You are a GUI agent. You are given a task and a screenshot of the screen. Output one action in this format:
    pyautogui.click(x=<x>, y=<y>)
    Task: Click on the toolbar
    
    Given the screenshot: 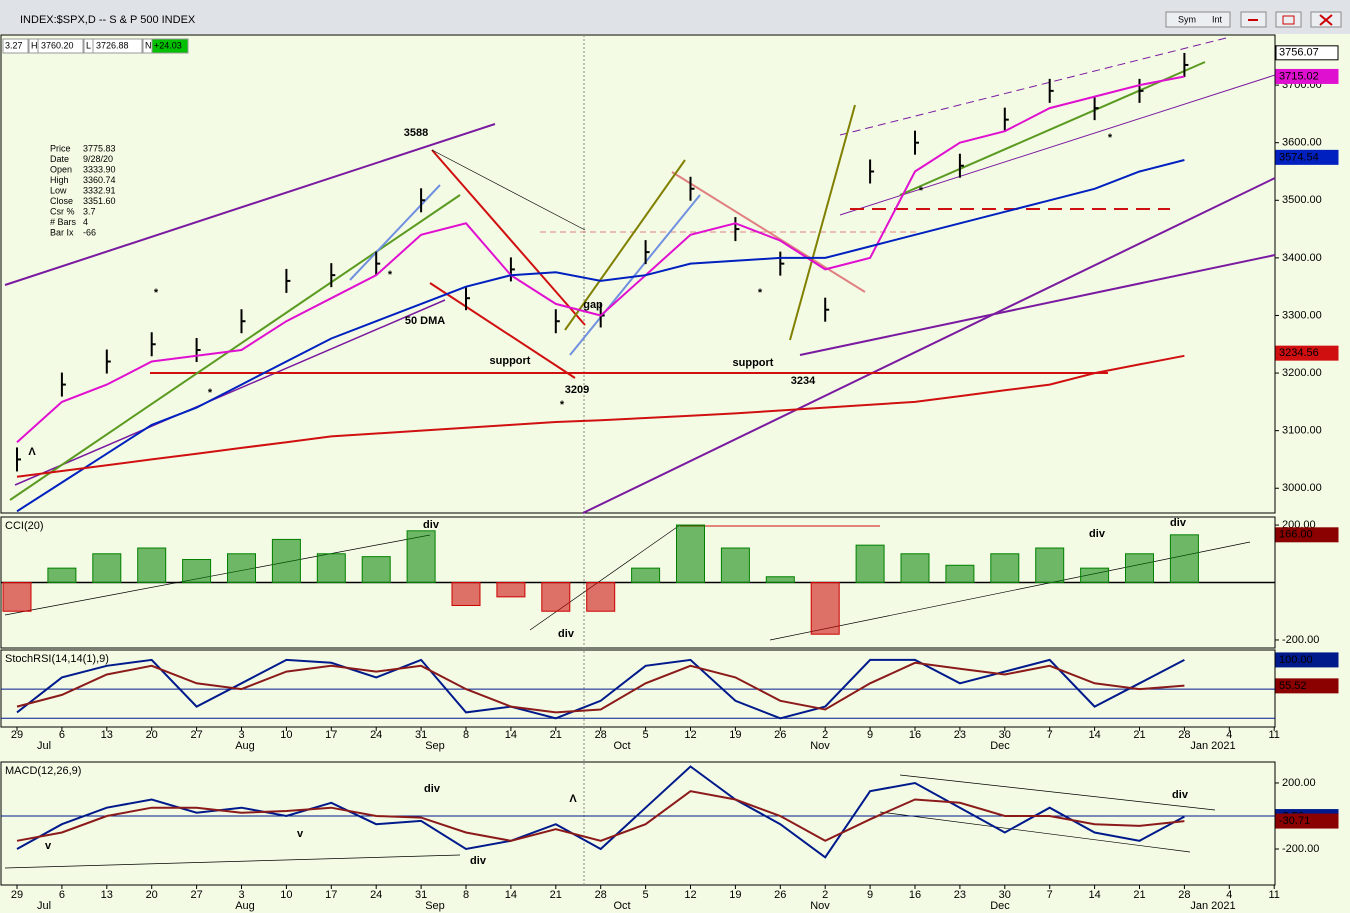 What is the action you would take?
    pyautogui.click(x=1198, y=19)
    